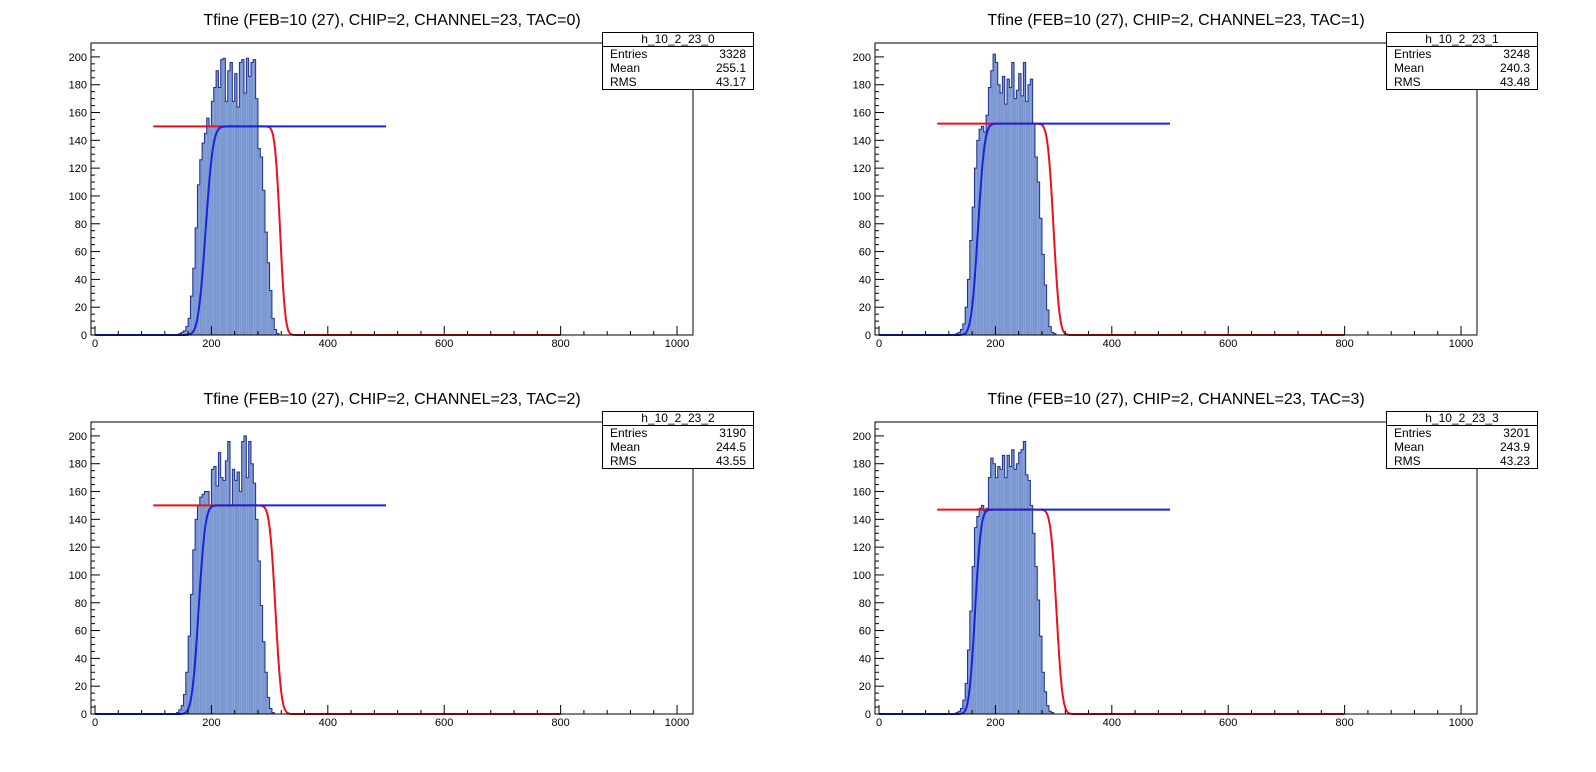 This screenshot has width=1596, height=772. What do you see at coordinates (868, 715) in the screenshot?
I see `y-tick-label: 0` at bounding box center [868, 715].